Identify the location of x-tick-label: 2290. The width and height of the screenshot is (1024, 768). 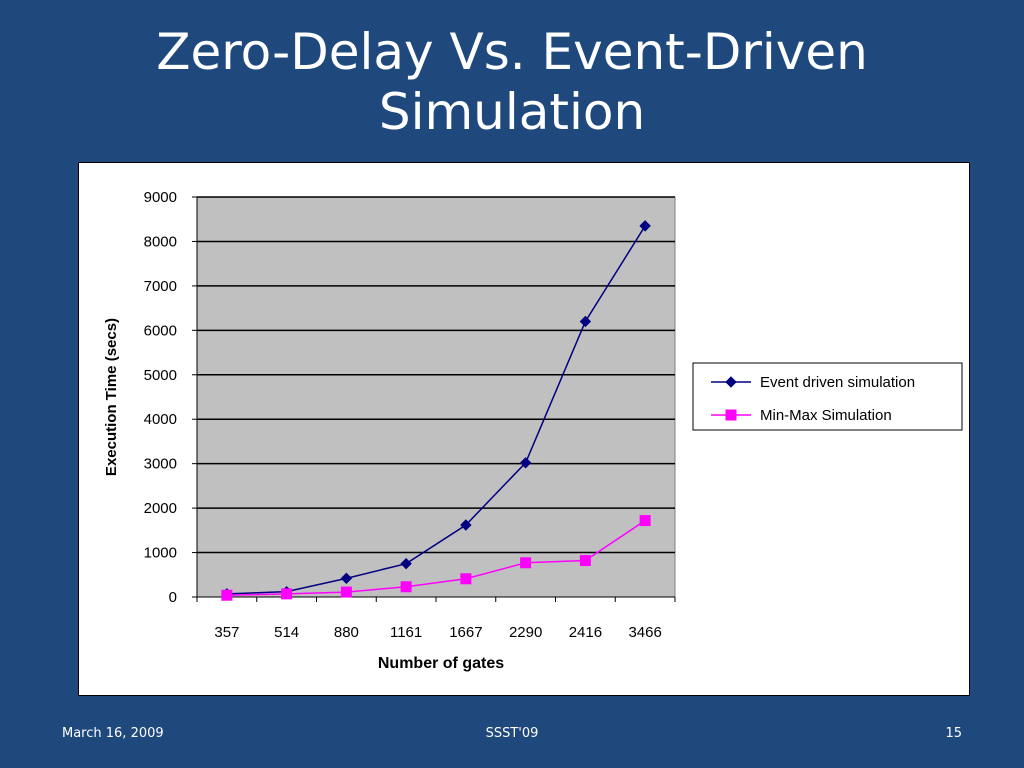
(525, 632).